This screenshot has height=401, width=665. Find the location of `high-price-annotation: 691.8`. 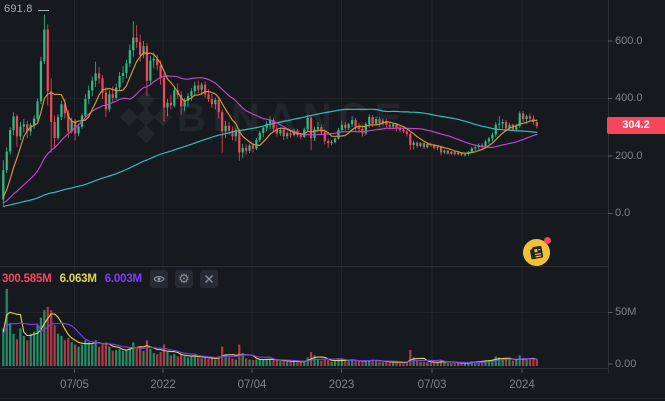

high-price-annotation: 691.8 is located at coordinates (18, 9).